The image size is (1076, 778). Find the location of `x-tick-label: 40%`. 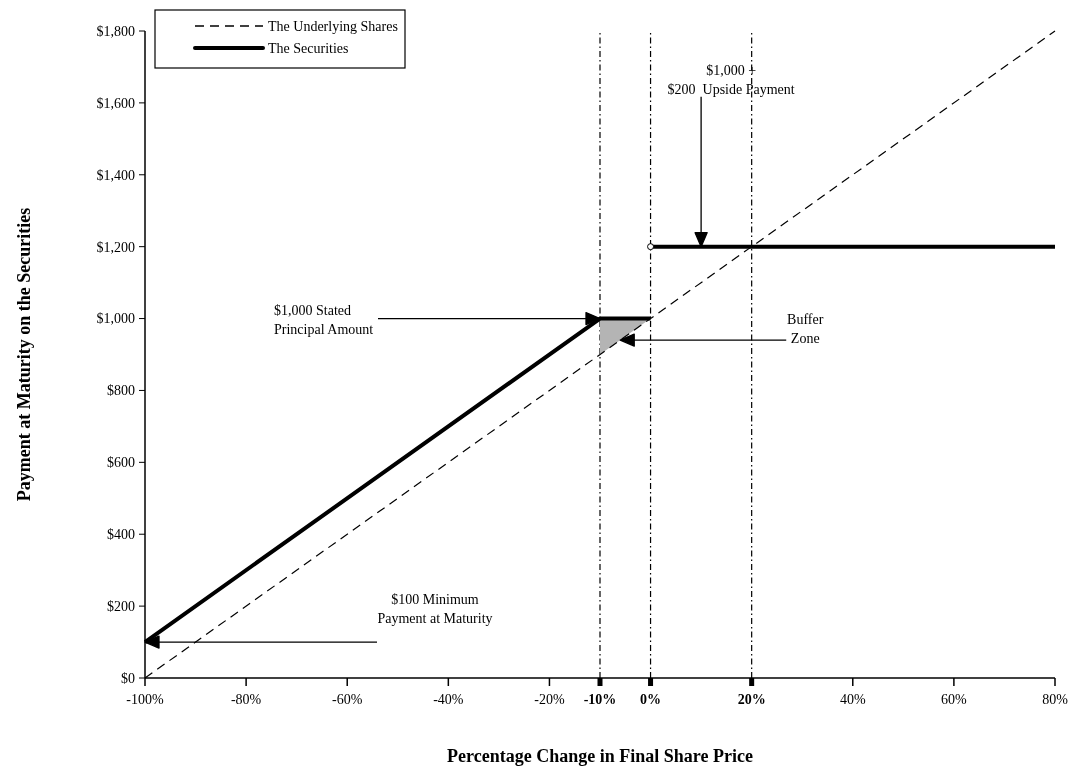

x-tick-label: 40% is located at coordinates (852, 699).